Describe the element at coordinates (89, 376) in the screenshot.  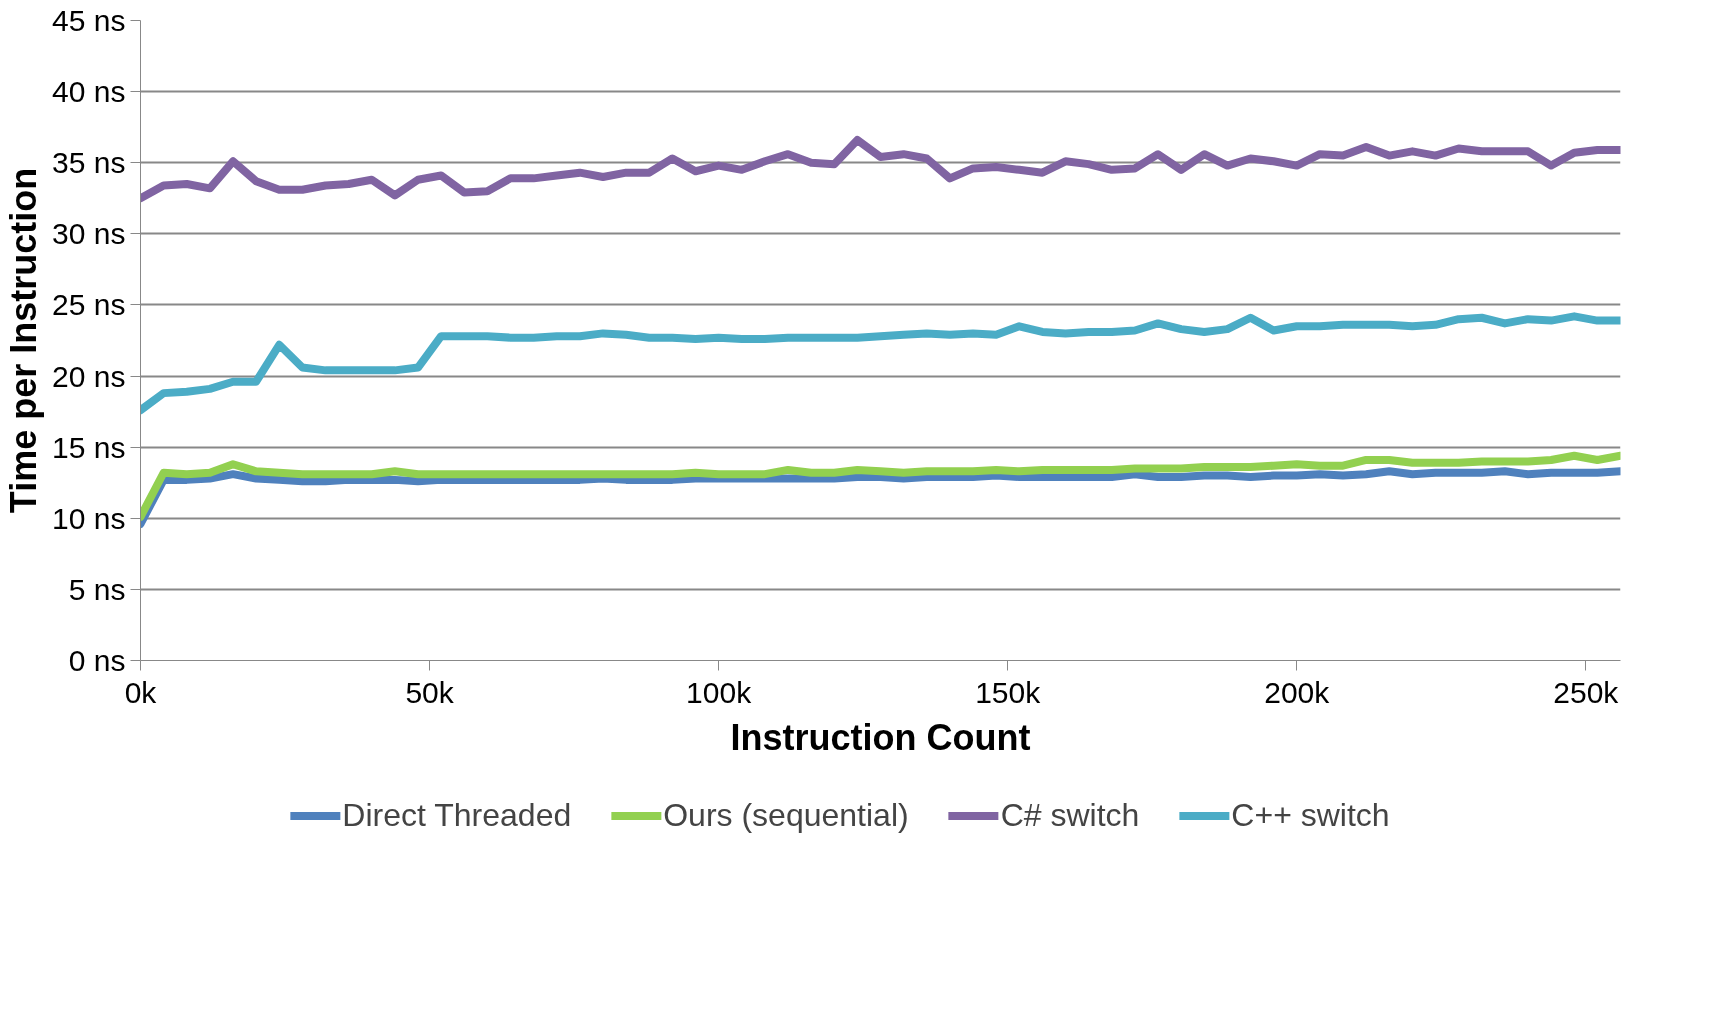
I see `y-tick-label: 20 ns` at that location.